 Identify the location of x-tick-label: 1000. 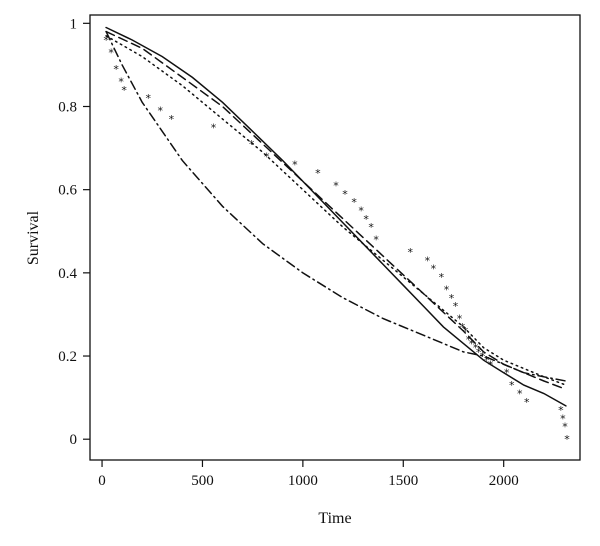
(303, 481).